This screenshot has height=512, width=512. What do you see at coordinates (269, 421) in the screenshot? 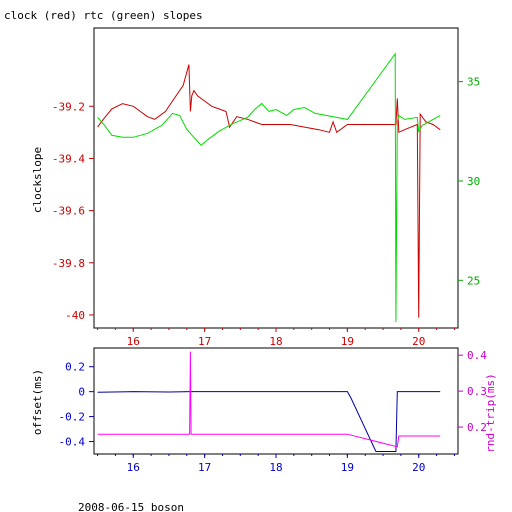
I see `series-offset-line` at bounding box center [269, 421].